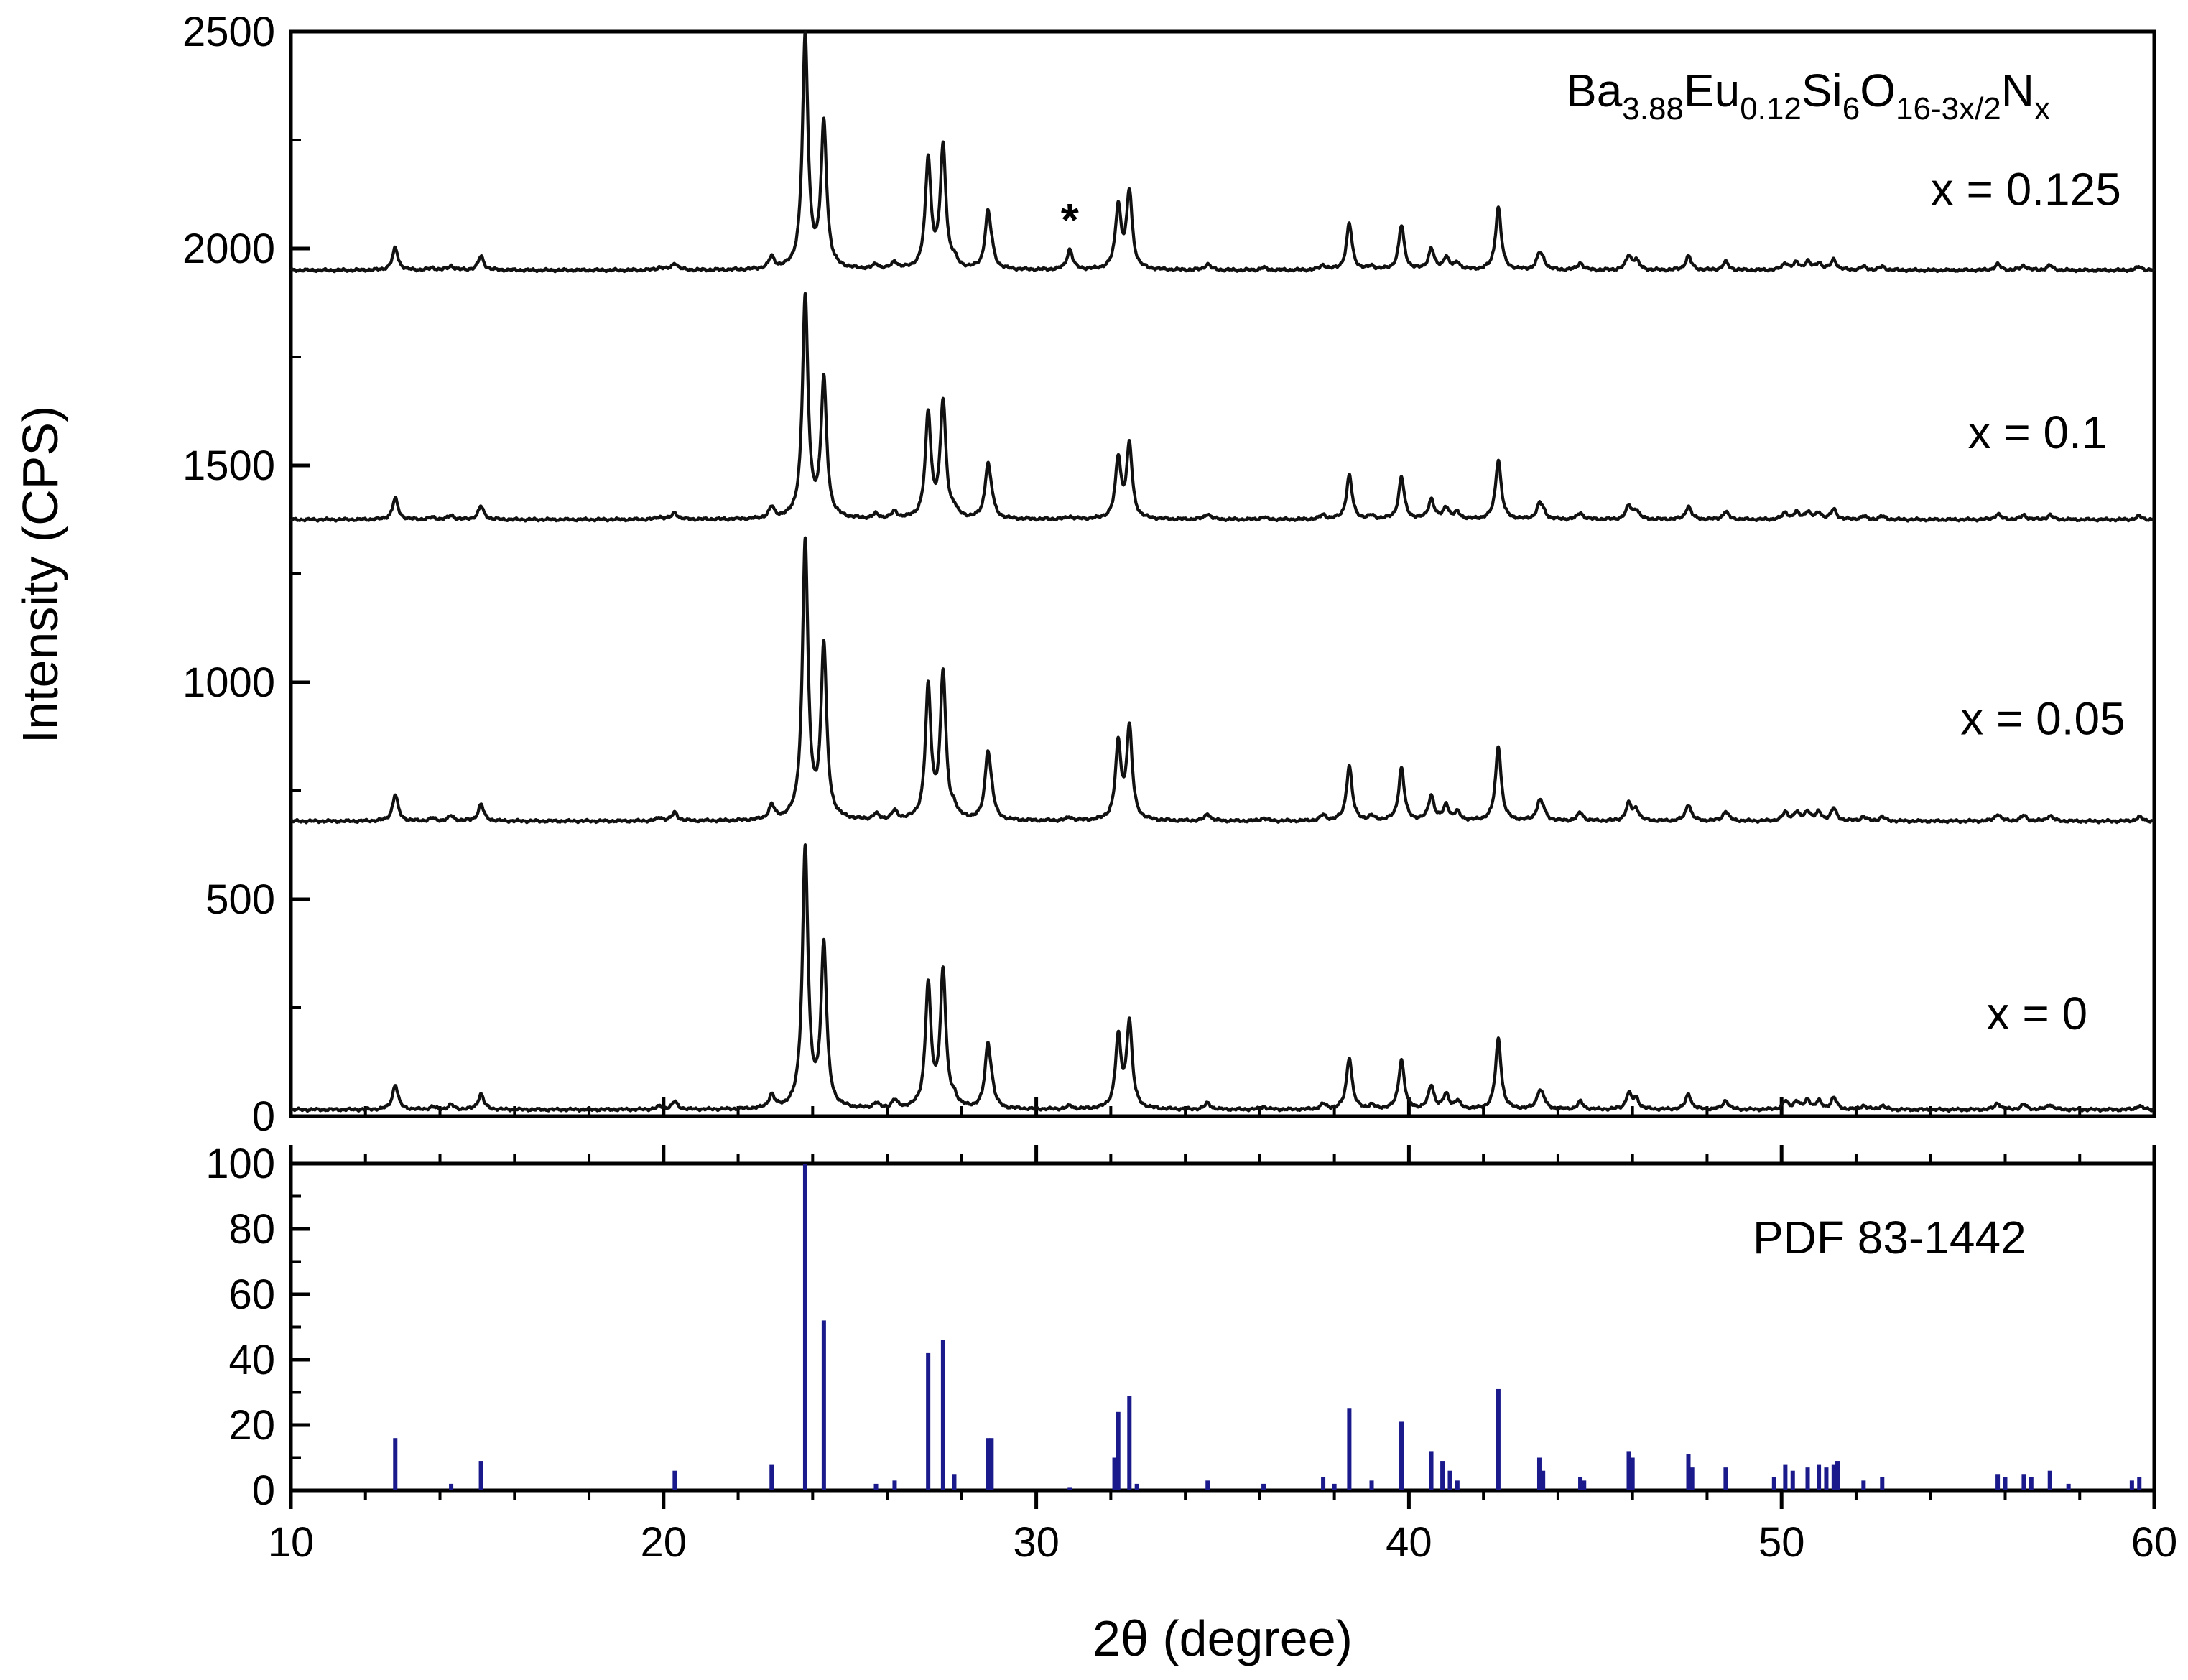 The height and width of the screenshot is (1680, 2188). I want to click on x-tick-label: 30, so click(1036, 1542).